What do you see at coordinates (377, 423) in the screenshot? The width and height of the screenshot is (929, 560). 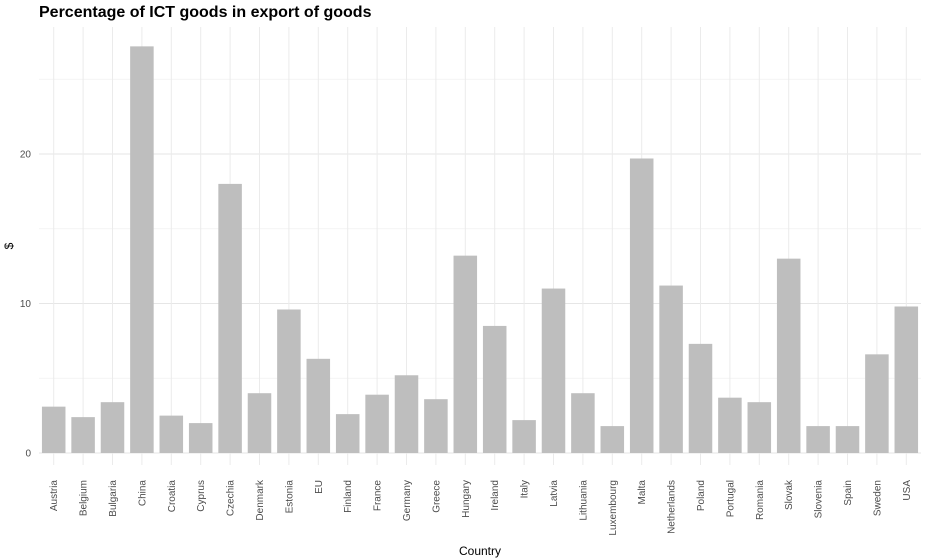 I see `bar-france` at bounding box center [377, 423].